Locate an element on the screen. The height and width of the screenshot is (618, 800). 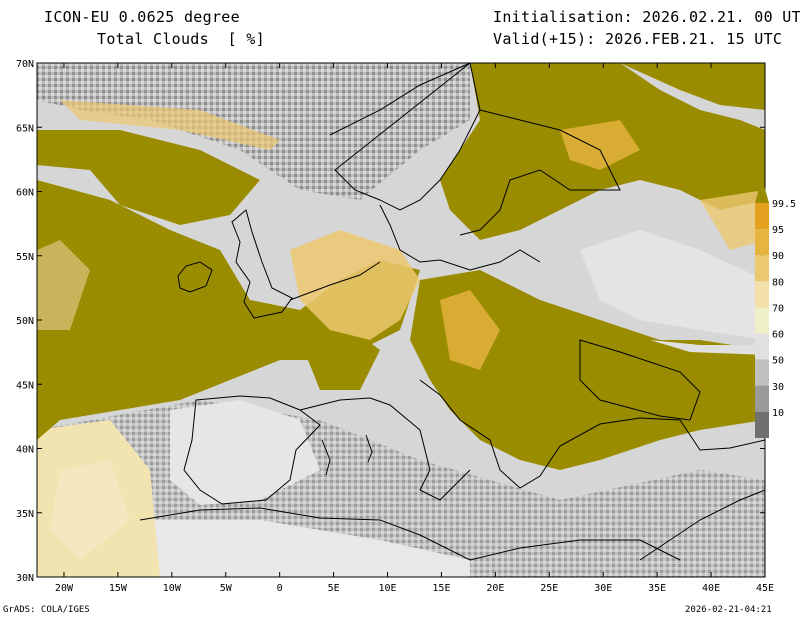
lat-label: 50N is located at coordinates (25, 321).